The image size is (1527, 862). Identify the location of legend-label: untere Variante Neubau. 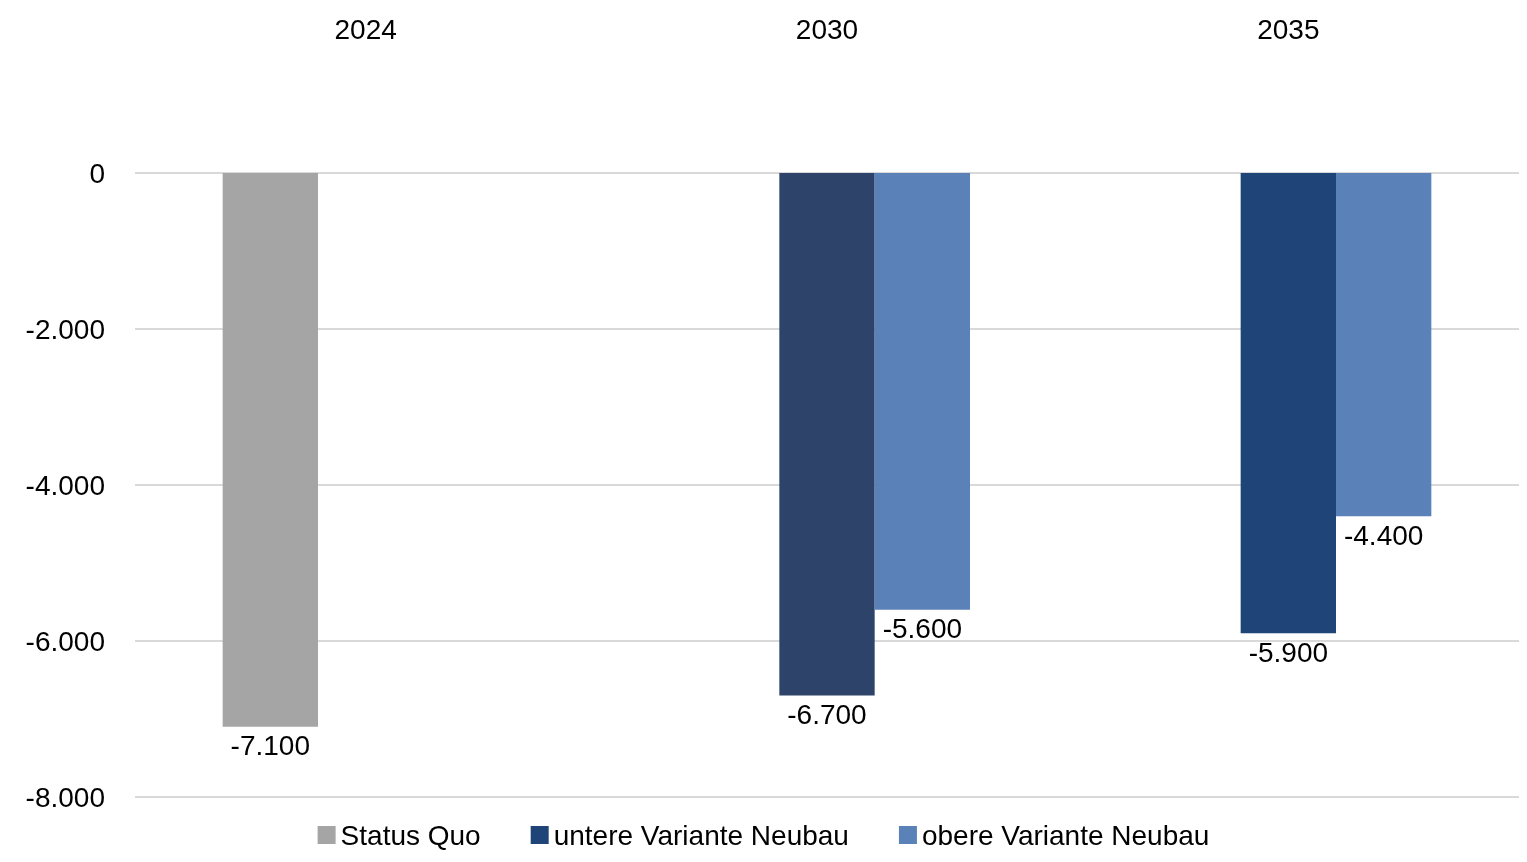
(701, 835).